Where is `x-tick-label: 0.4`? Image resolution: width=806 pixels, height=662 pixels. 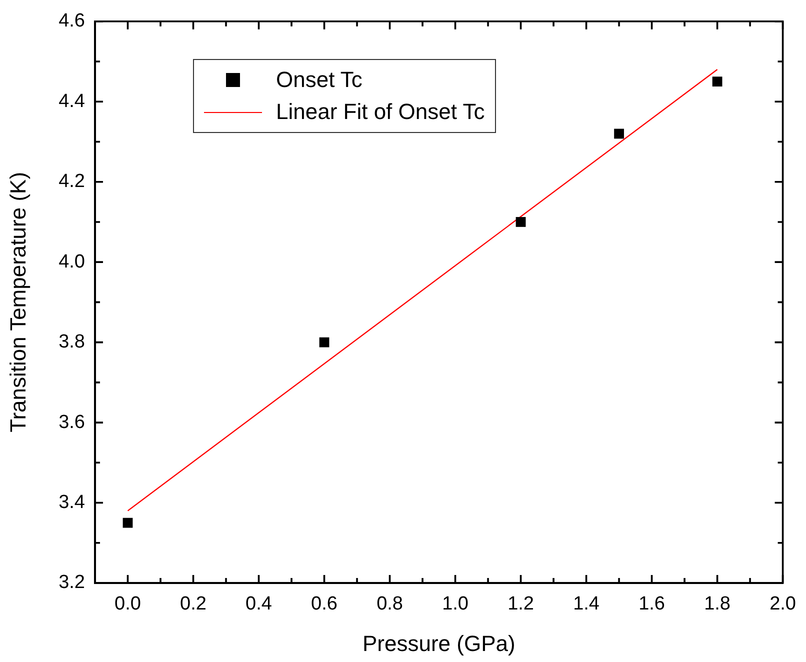
x-tick-label: 0.4 is located at coordinates (259, 604).